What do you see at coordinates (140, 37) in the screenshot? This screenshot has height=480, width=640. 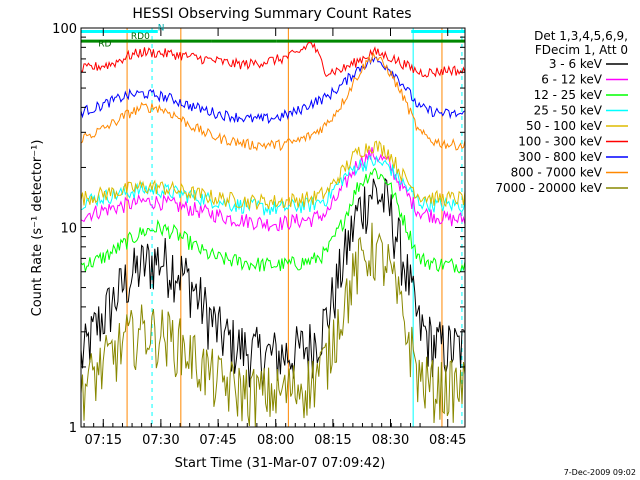 I see `annotation-1: RD0` at bounding box center [140, 37].